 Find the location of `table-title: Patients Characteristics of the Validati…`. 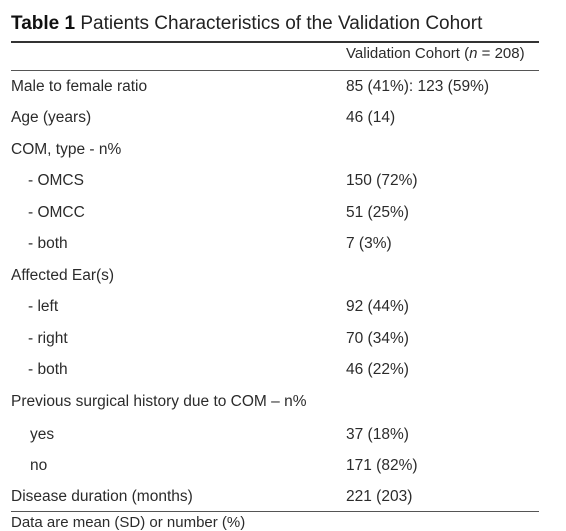

table-title: Patients Characteristics of the Validati… is located at coordinates (281, 23).